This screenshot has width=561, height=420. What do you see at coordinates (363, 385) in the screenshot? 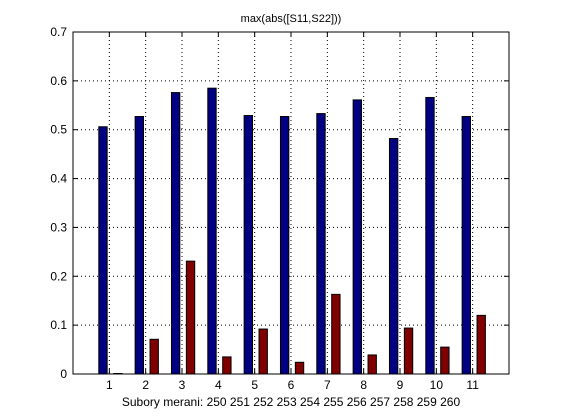
I see `x-tick-label: 8` at bounding box center [363, 385].